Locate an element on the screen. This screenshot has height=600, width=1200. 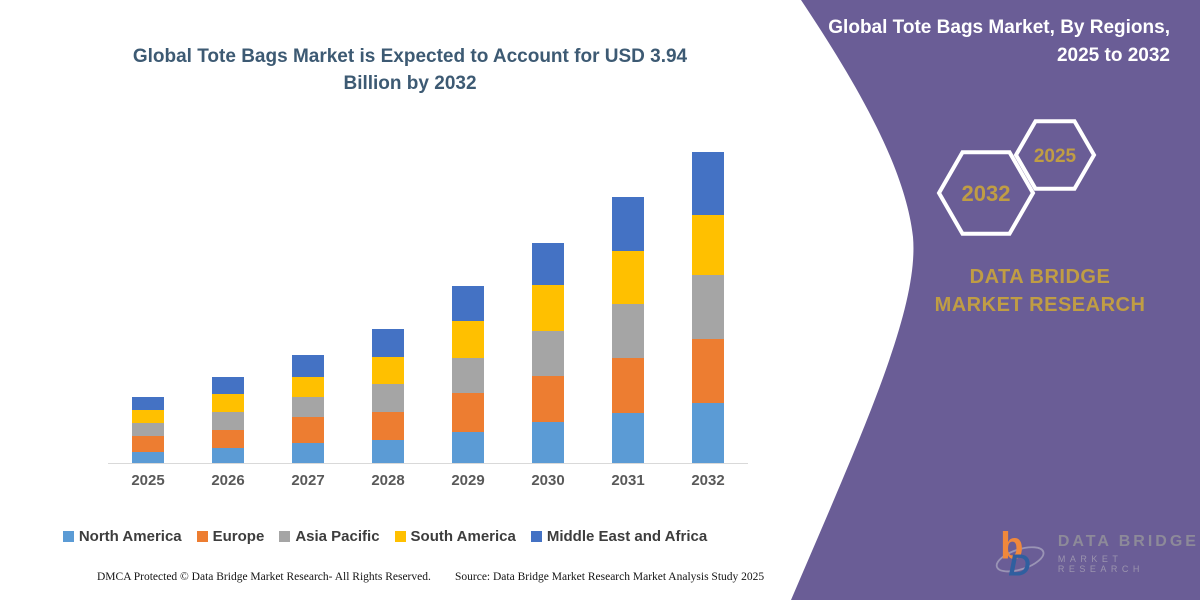
panel-title-line1: Global Tote Bags Market, By Regions, is located at coordinates (999, 27).